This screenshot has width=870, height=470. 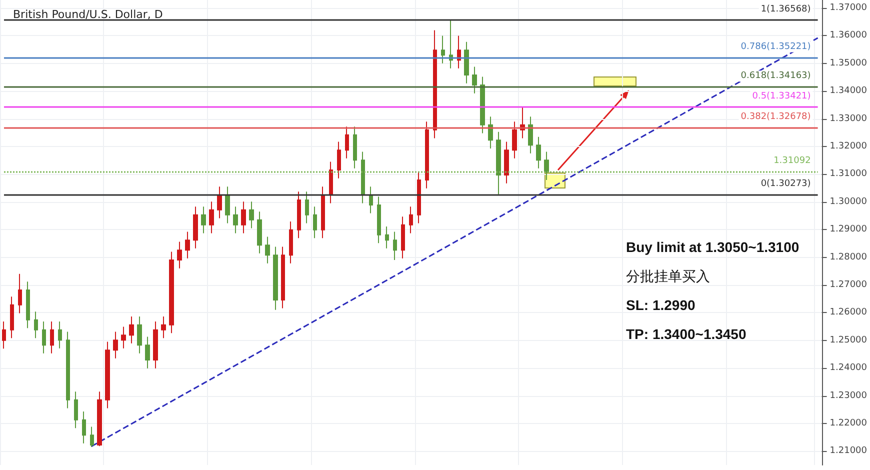 What do you see at coordinates (849, 285) in the screenshot?
I see `y-tick-label: 1.27000` at bounding box center [849, 285].